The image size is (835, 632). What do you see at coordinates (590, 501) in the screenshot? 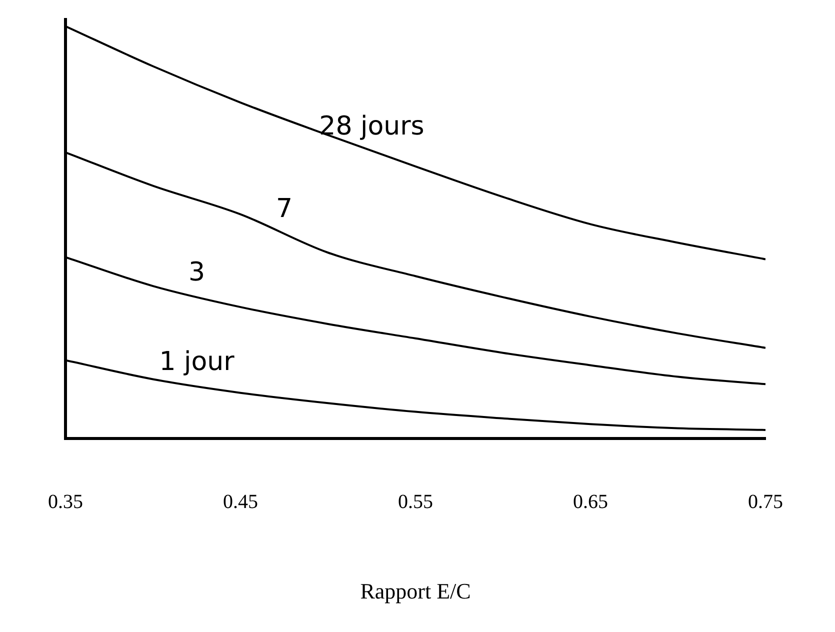
I see `x-tick-label: 0.65` at bounding box center [590, 501].